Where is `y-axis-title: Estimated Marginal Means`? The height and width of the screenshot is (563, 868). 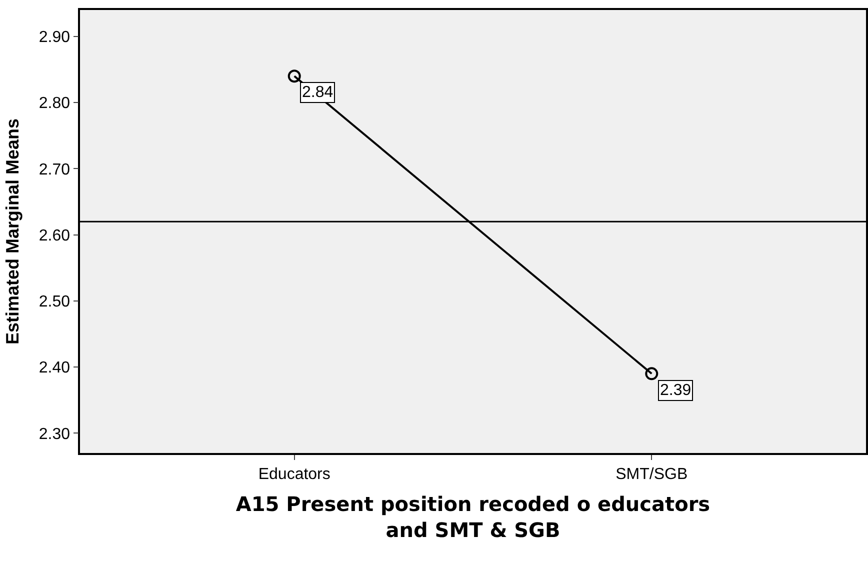 y-axis-title: Estimated Marginal Means is located at coordinates (12, 231).